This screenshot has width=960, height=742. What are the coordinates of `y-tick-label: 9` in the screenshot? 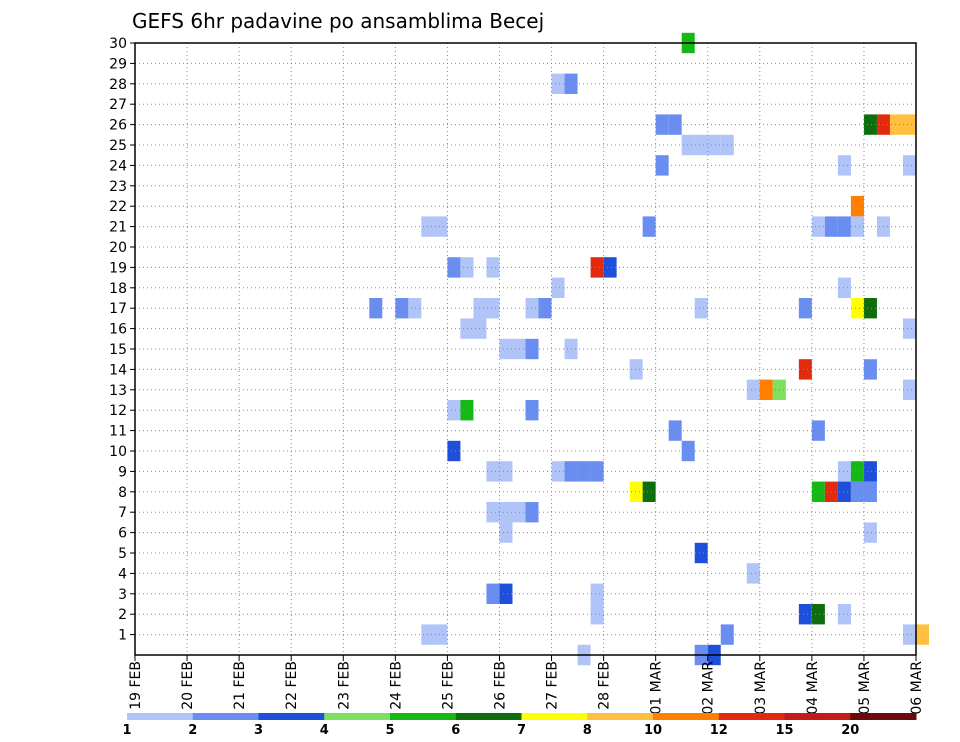 It's located at (122, 472).